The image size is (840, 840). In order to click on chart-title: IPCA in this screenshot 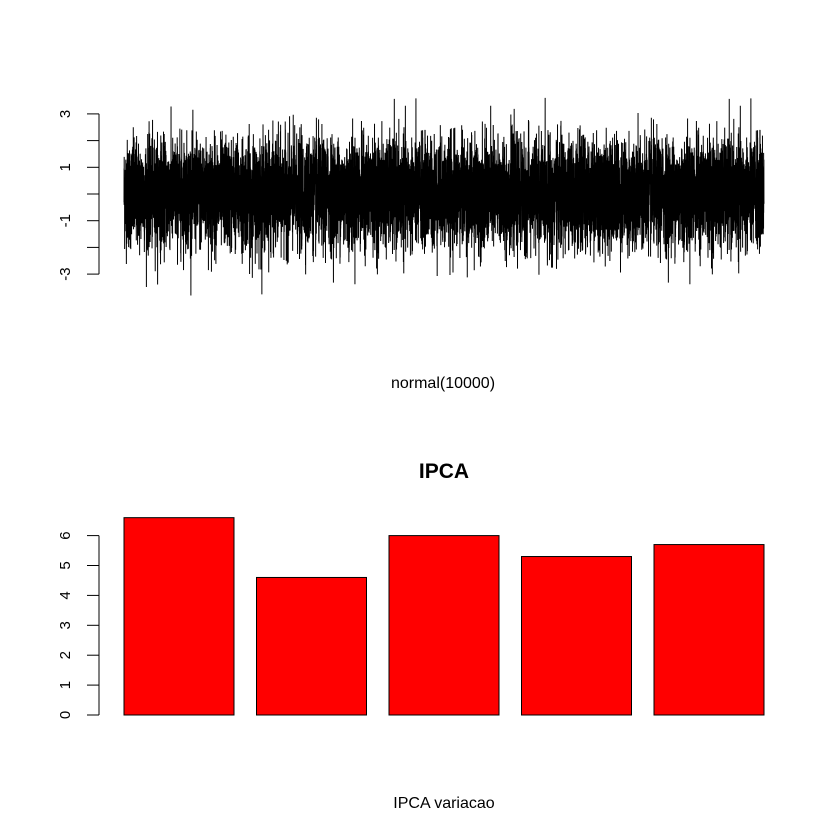, I will do `click(444, 471)`.